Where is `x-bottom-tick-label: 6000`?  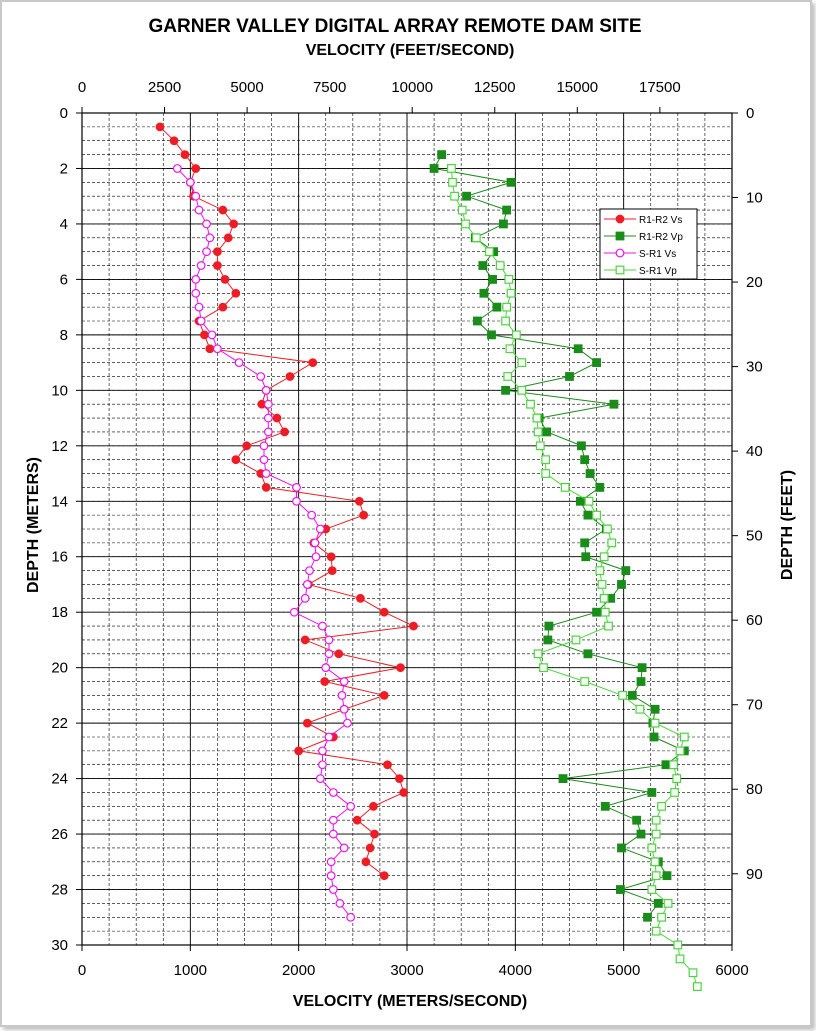 x-bottom-tick-label: 6000 is located at coordinates (731, 970).